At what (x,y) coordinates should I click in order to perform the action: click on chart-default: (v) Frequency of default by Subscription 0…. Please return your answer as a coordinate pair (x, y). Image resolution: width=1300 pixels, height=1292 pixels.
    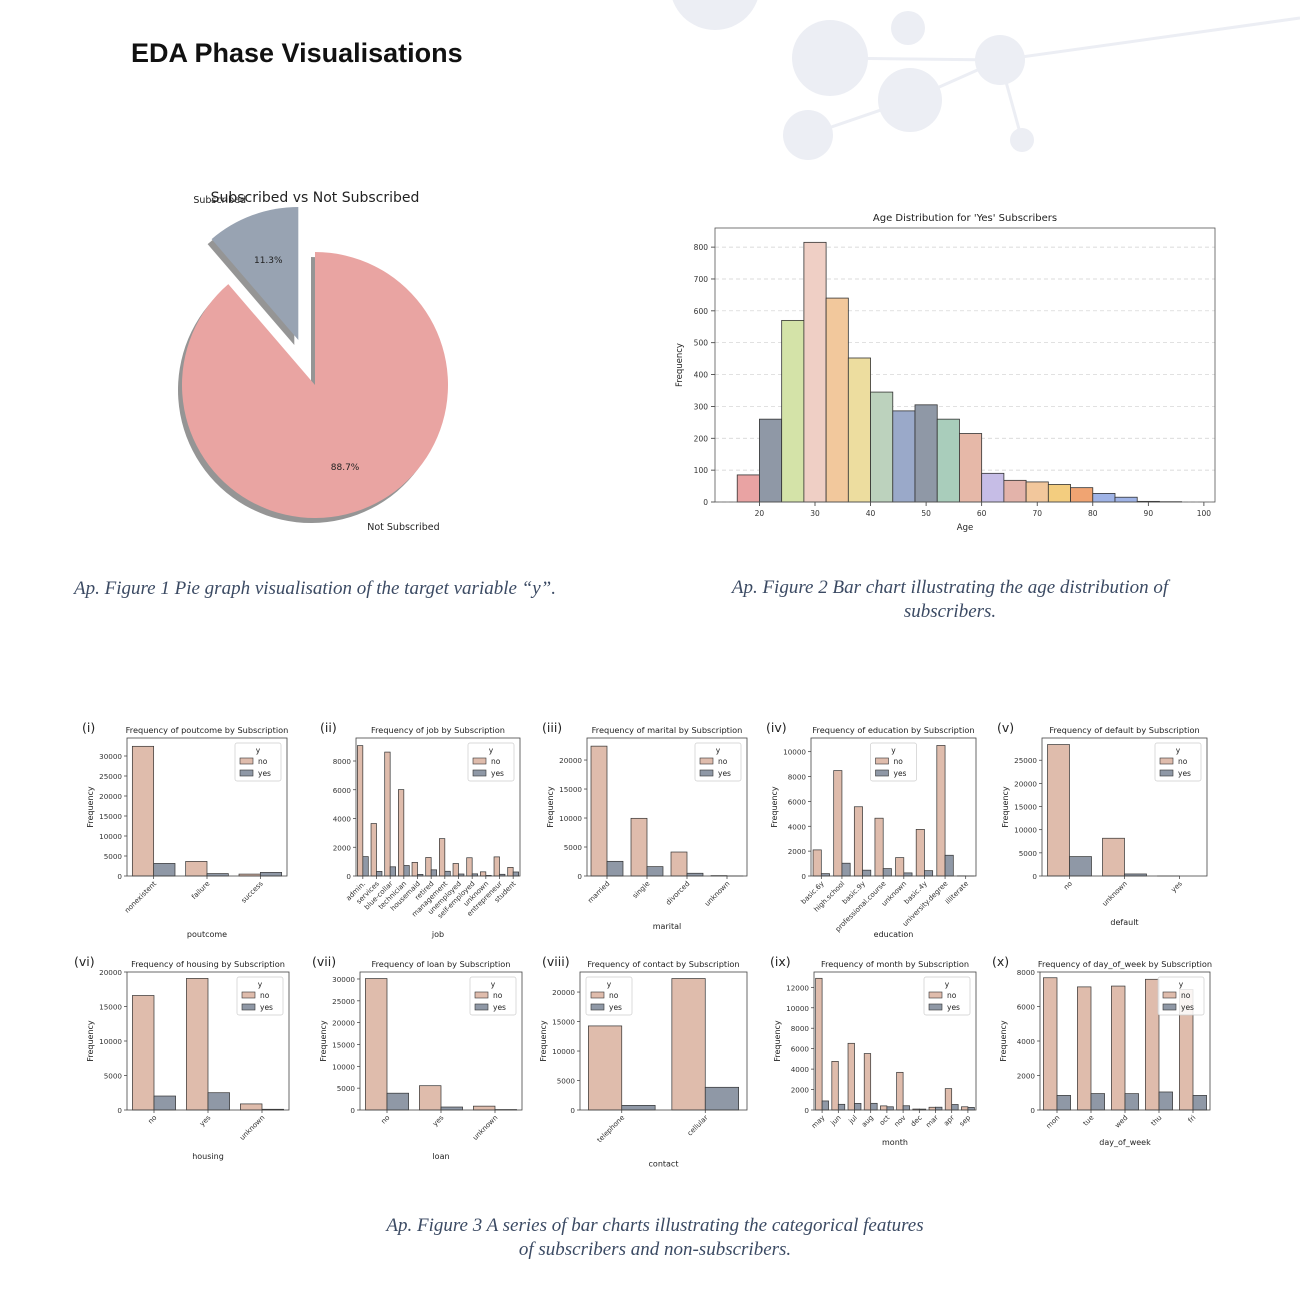
    Looking at the image, I should click on (1102, 823).